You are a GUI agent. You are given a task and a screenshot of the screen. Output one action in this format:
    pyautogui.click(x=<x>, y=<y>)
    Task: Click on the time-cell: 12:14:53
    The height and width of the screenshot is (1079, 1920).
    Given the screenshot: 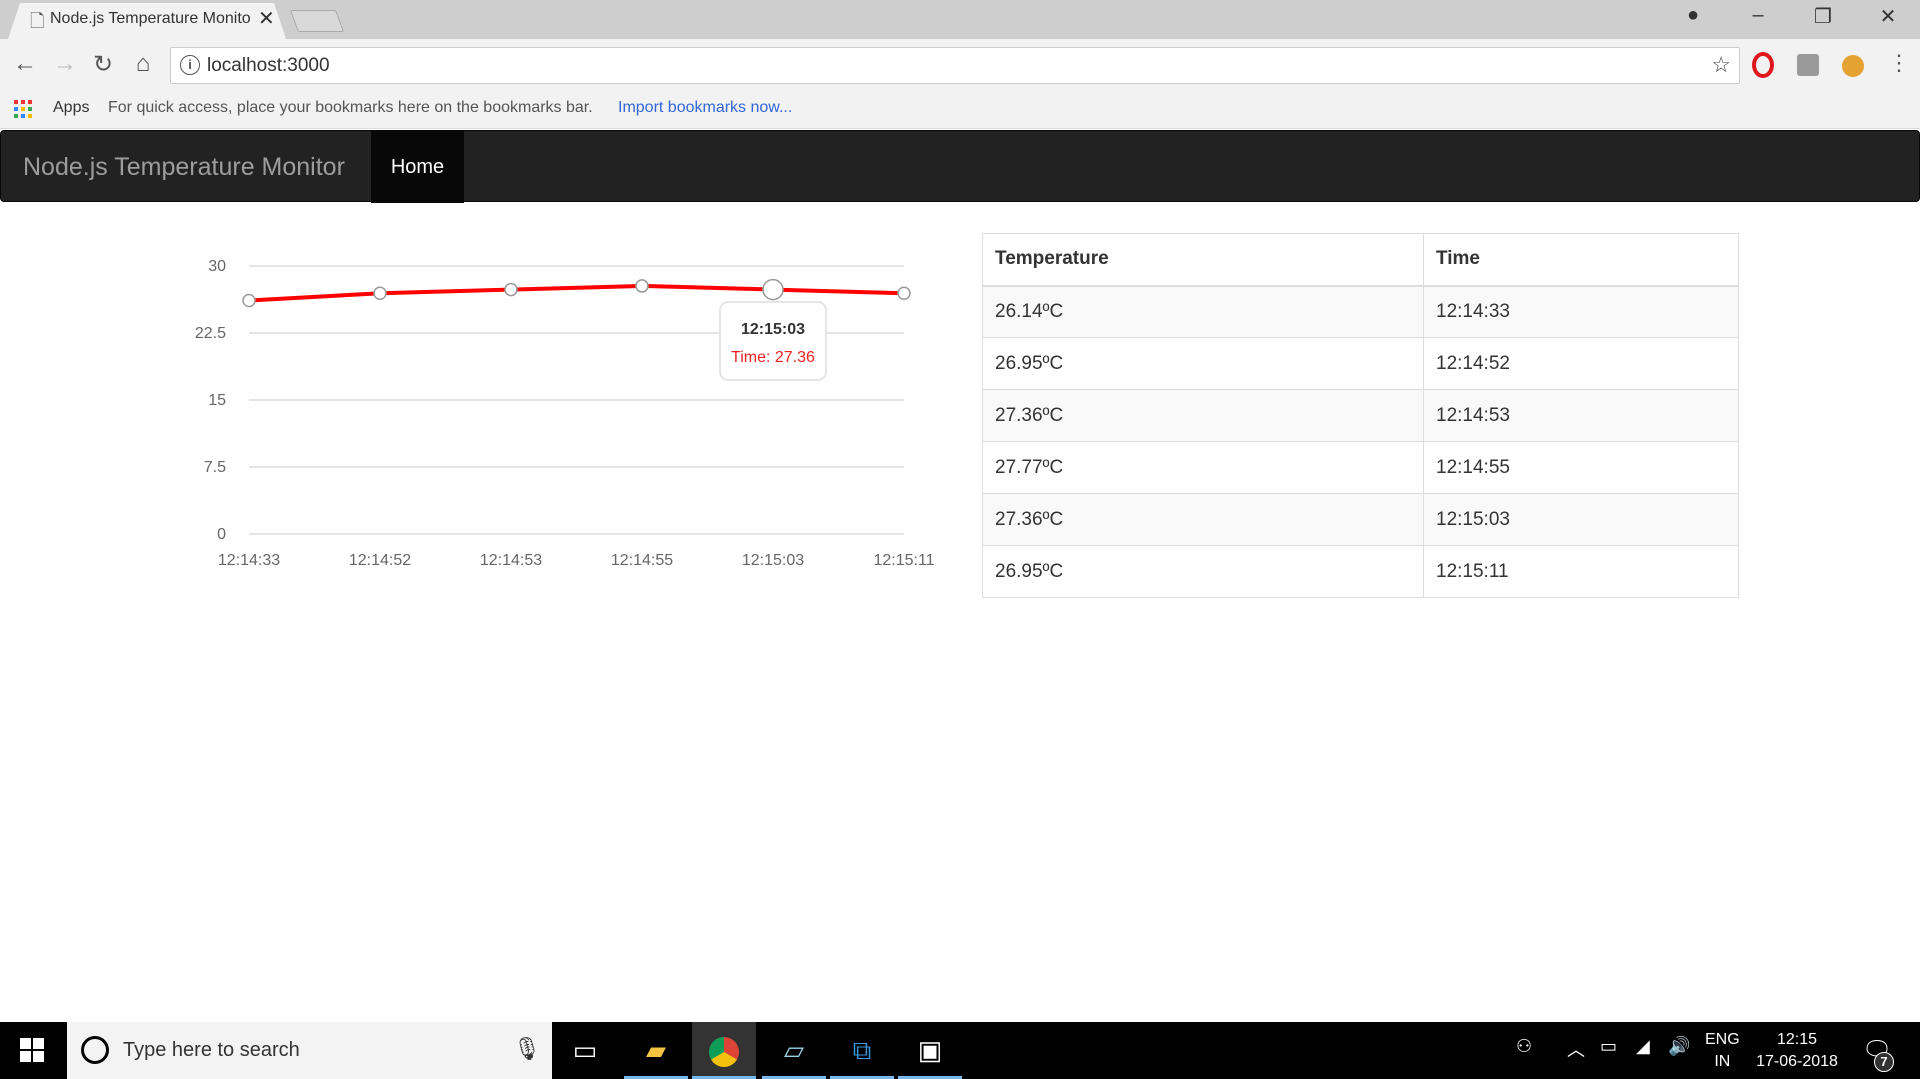 What is the action you would take?
    pyautogui.click(x=1581, y=415)
    